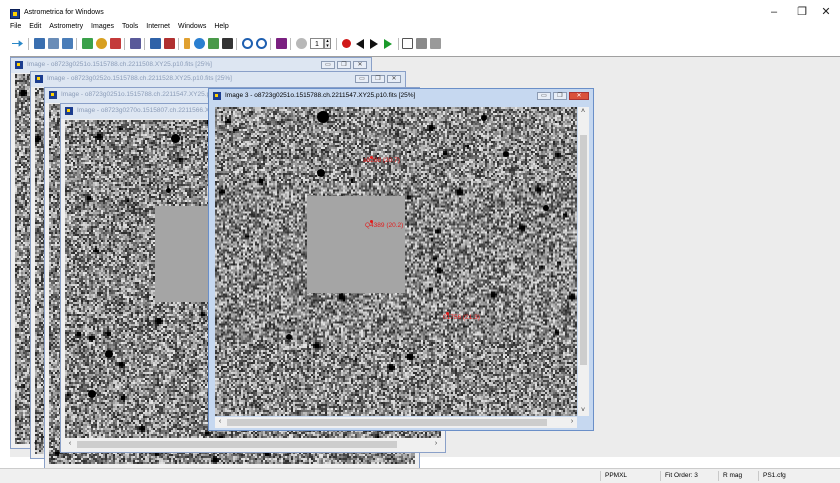 The height and width of the screenshot is (483, 840). What do you see at coordinates (17, 43) in the screenshot?
I see `open-icon` at bounding box center [17, 43].